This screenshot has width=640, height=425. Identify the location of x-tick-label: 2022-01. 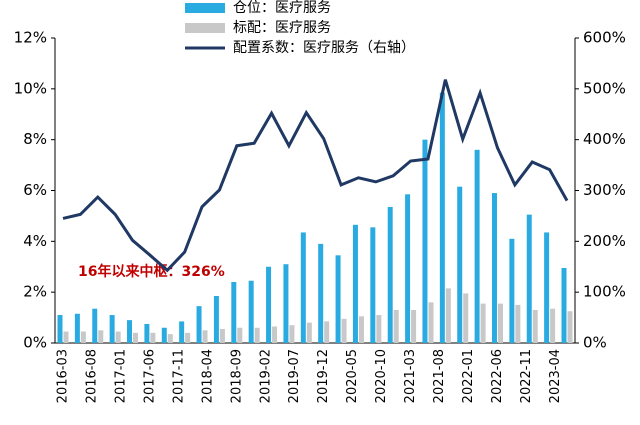
(468, 376).